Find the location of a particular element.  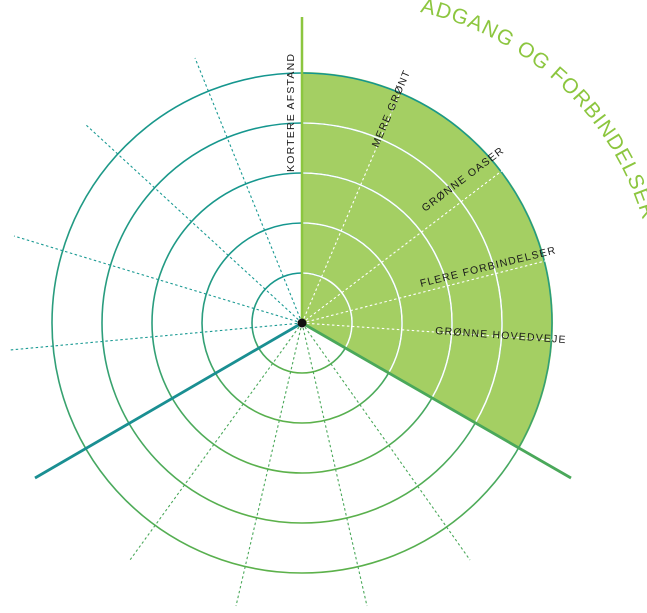

label-kortere-afstand: KORTERE AFSTAND is located at coordinates (291, 112).